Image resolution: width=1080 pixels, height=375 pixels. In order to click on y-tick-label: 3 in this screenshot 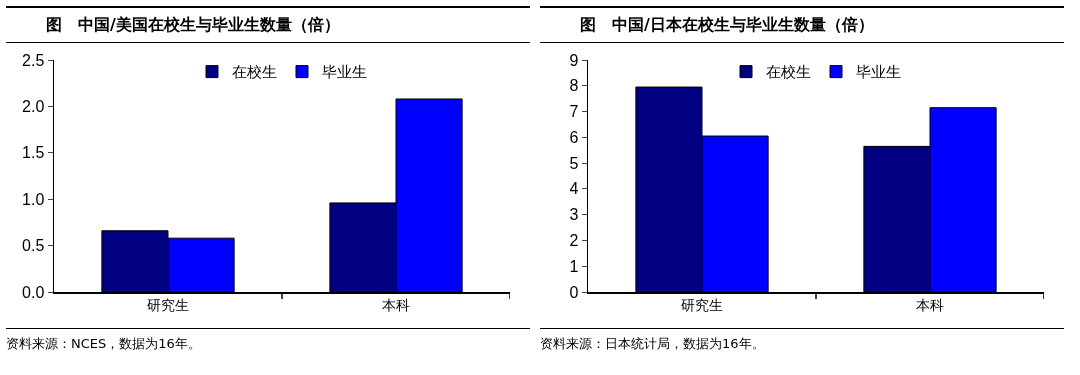, I will do `click(574, 215)`.